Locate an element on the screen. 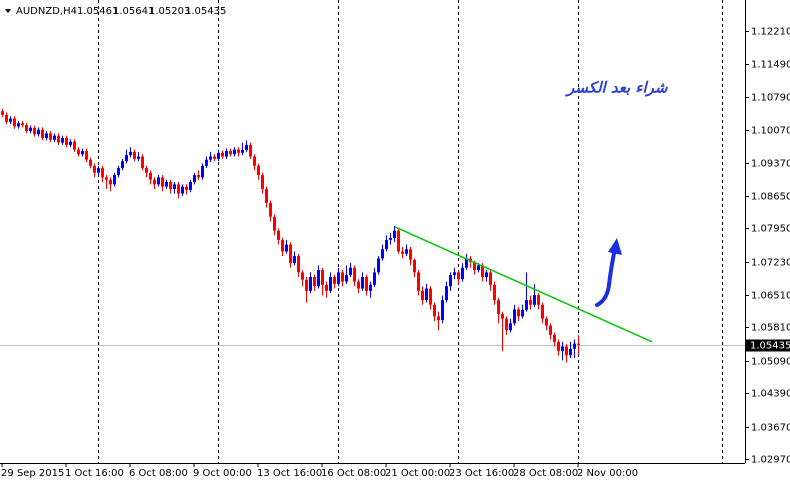 This screenshot has width=790, height=483. x-tick-label: 1 Oct 16:00 is located at coordinates (94, 473).